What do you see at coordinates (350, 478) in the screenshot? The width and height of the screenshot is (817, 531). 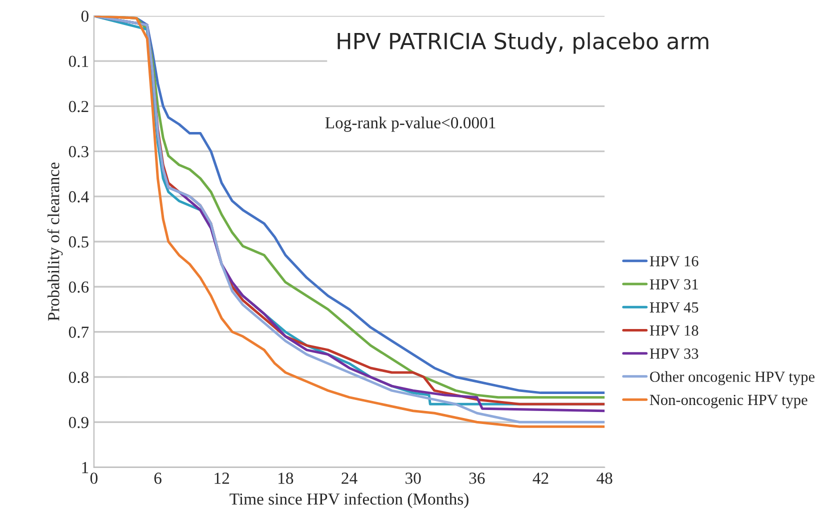 I see `x-tick-label: 24` at bounding box center [350, 478].